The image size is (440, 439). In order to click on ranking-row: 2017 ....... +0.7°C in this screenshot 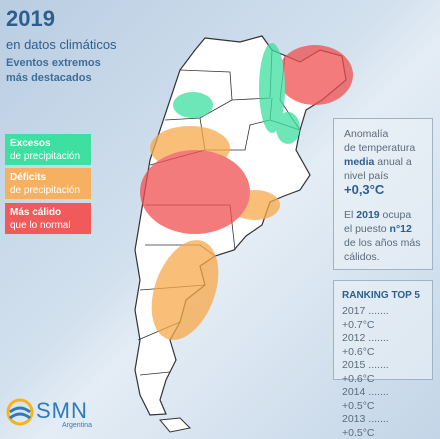, I will do `click(365, 318)`.